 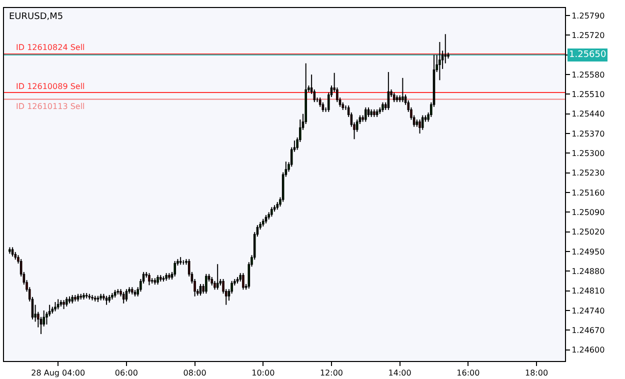 I want to click on x-tick-label: 06:00, so click(x=126, y=373).